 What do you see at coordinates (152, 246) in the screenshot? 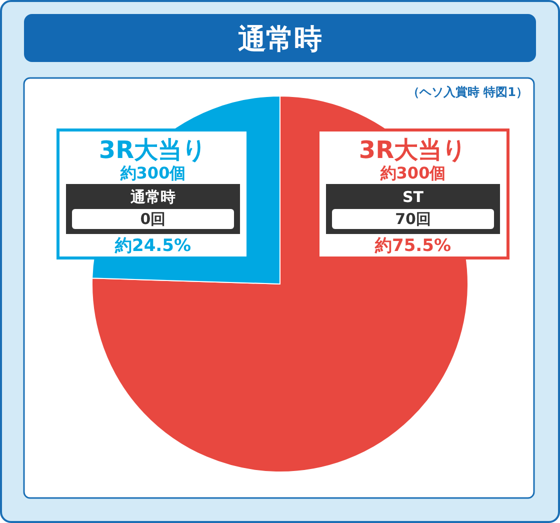
I see `data-label: 約24.5%` at bounding box center [152, 246].